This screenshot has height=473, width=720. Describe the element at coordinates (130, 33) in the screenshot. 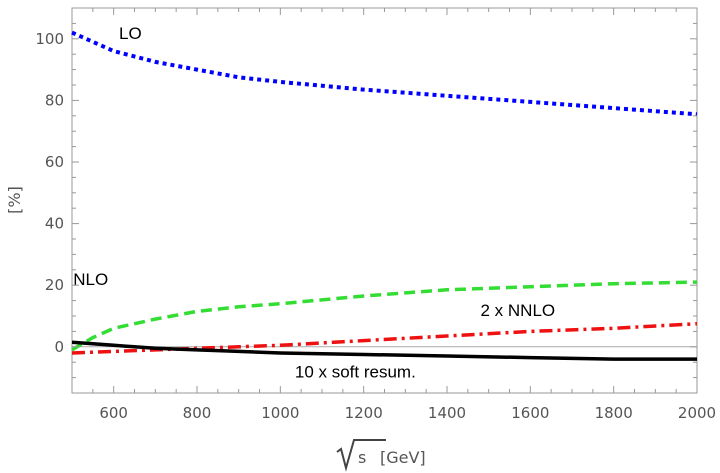

I see `series-label: LO` at that location.